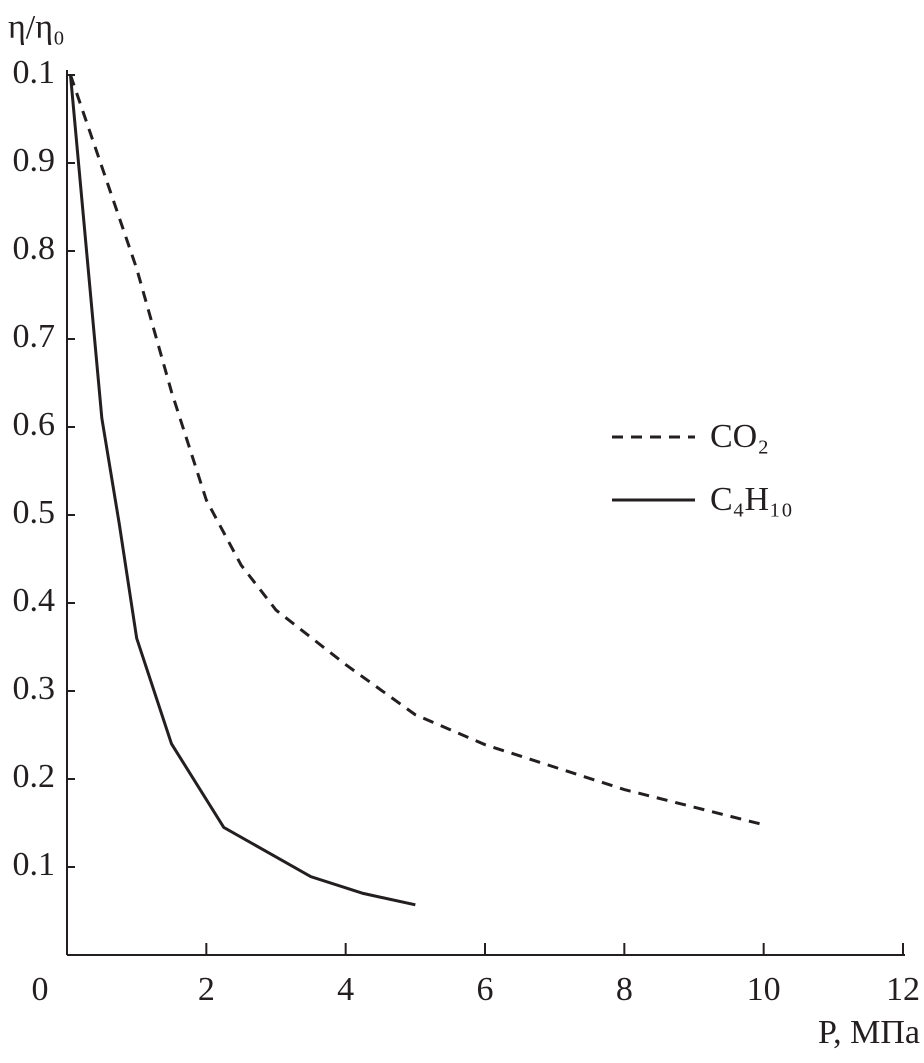 The height and width of the screenshot is (1063, 924). I want to click on x-tick-label: 4, so click(345, 989).